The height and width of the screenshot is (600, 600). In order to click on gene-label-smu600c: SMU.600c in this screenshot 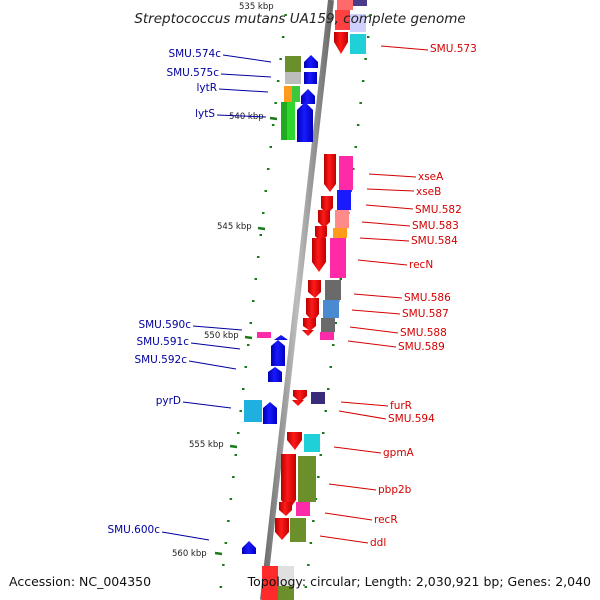, I will do `click(133, 530)`.